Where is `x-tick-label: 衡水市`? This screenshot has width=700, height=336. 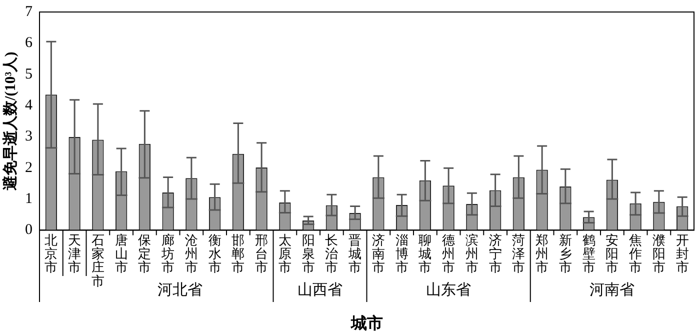 x-tick-label: 衡水市 is located at coordinates (215, 253).